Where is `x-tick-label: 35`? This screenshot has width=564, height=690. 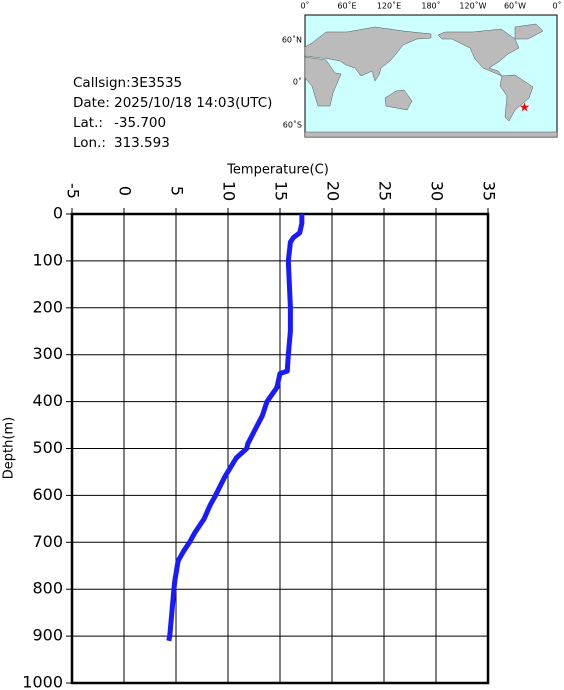
x-tick-label: 35 is located at coordinates (489, 191).